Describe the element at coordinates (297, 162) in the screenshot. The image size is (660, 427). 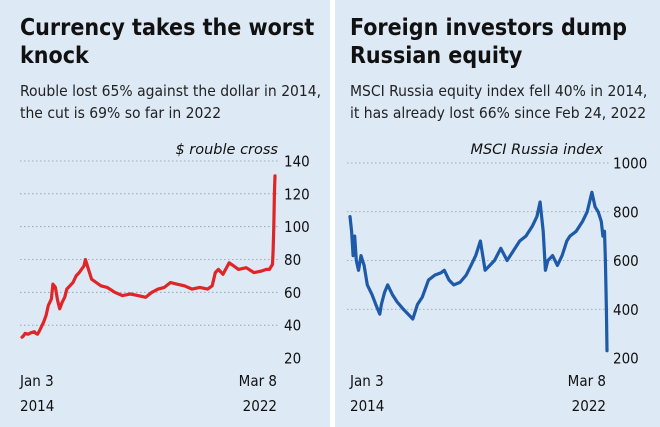
I see `rouble-y-tick-label: 140` at that location.